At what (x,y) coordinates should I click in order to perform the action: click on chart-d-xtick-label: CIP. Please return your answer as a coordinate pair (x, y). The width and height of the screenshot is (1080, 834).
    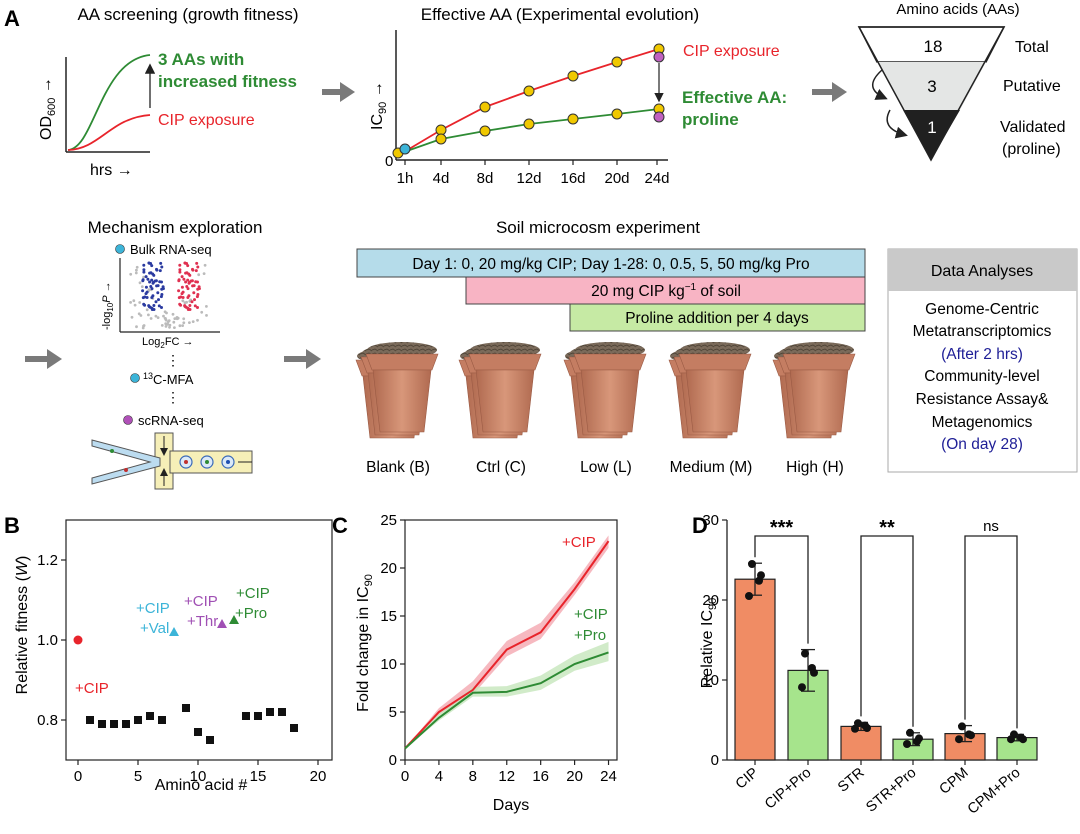
    Looking at the image, I should click on (747, 779).